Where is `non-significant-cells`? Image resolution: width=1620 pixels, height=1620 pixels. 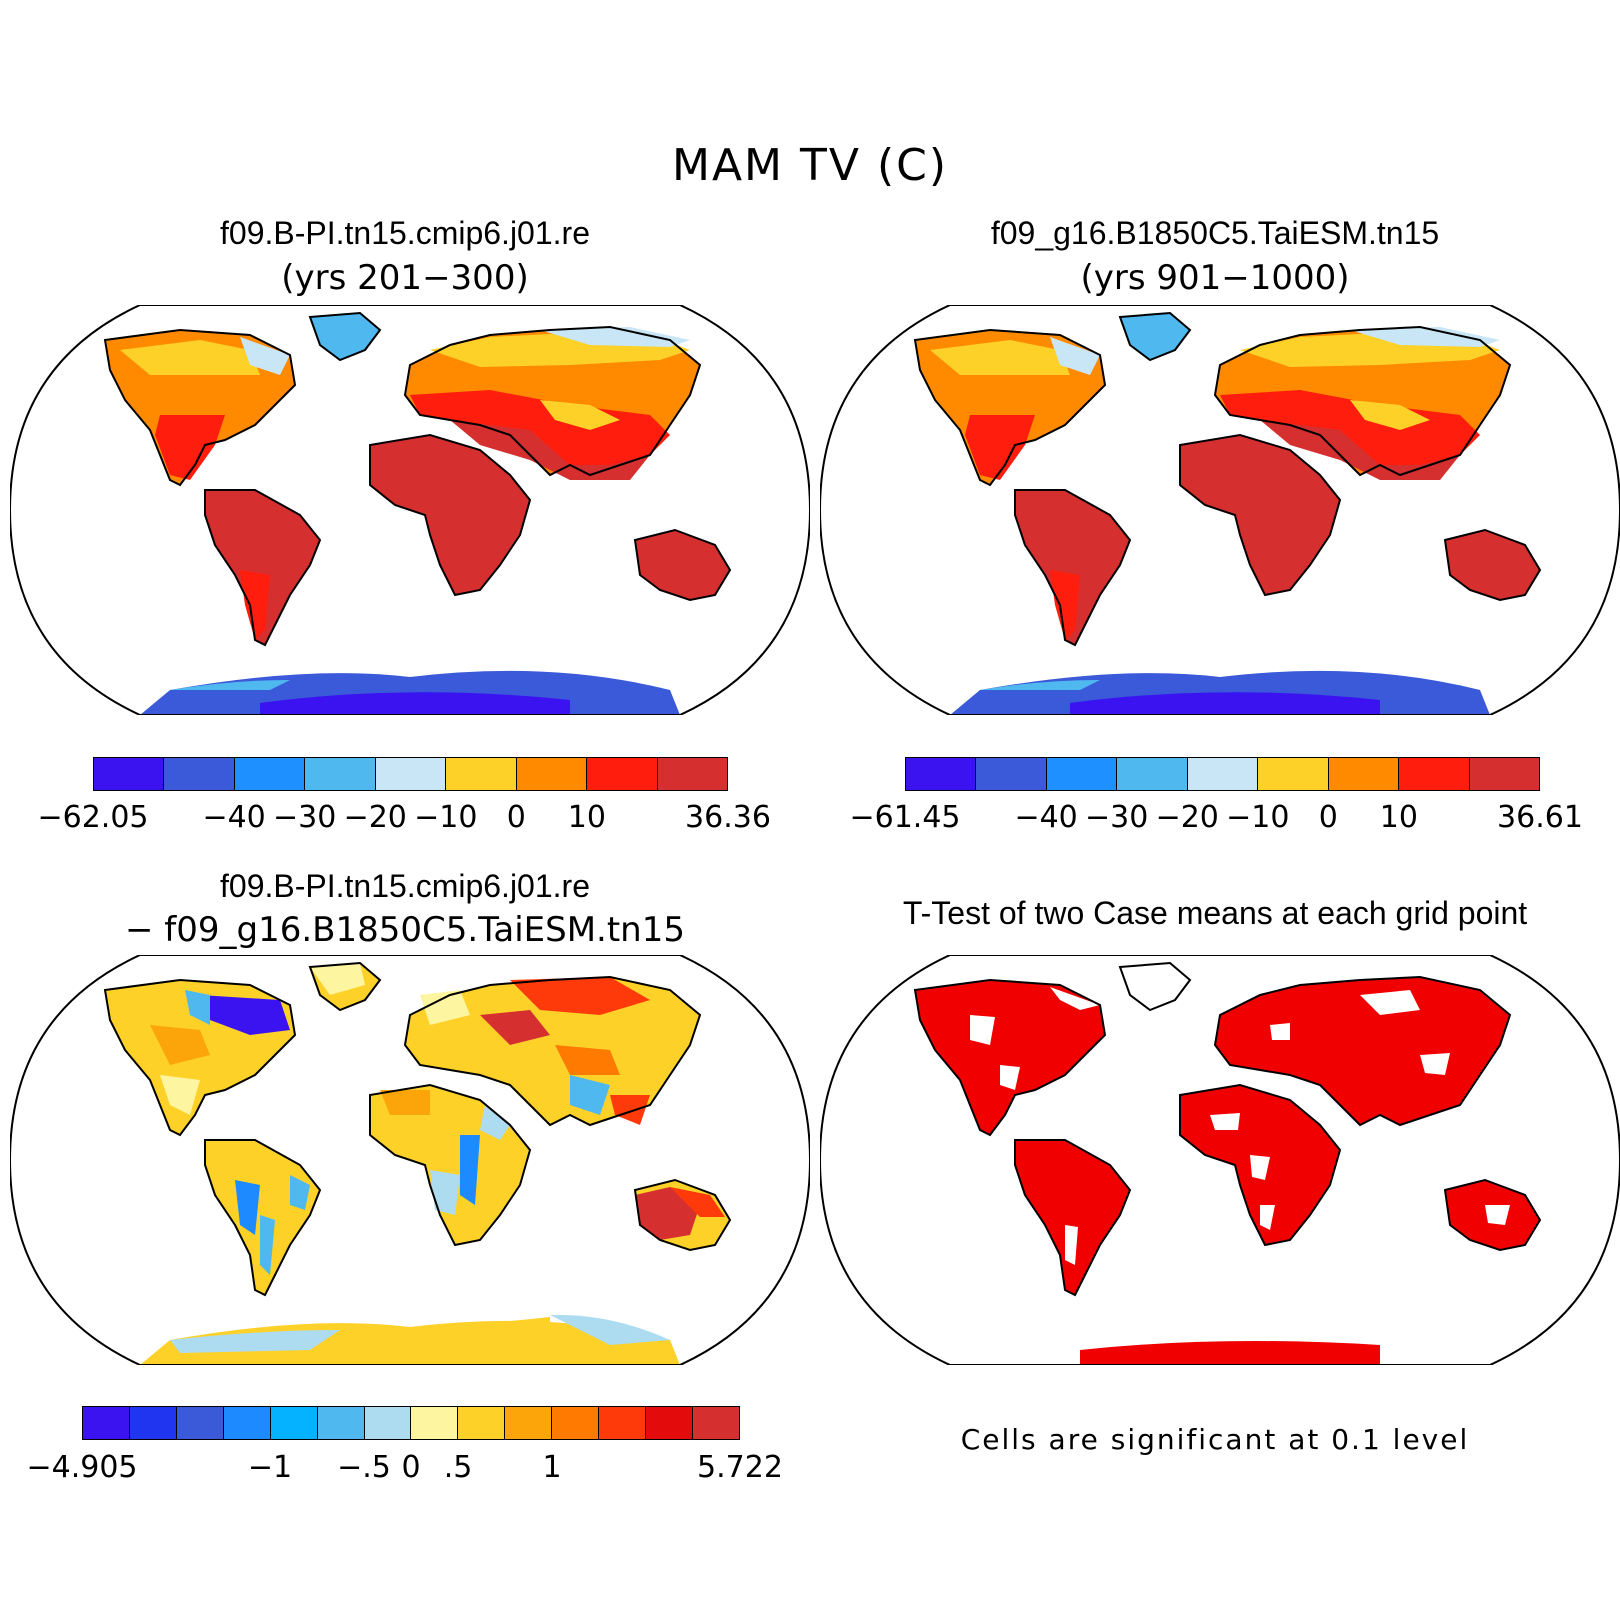
non-significant-cells is located at coordinates (1240, 1114).